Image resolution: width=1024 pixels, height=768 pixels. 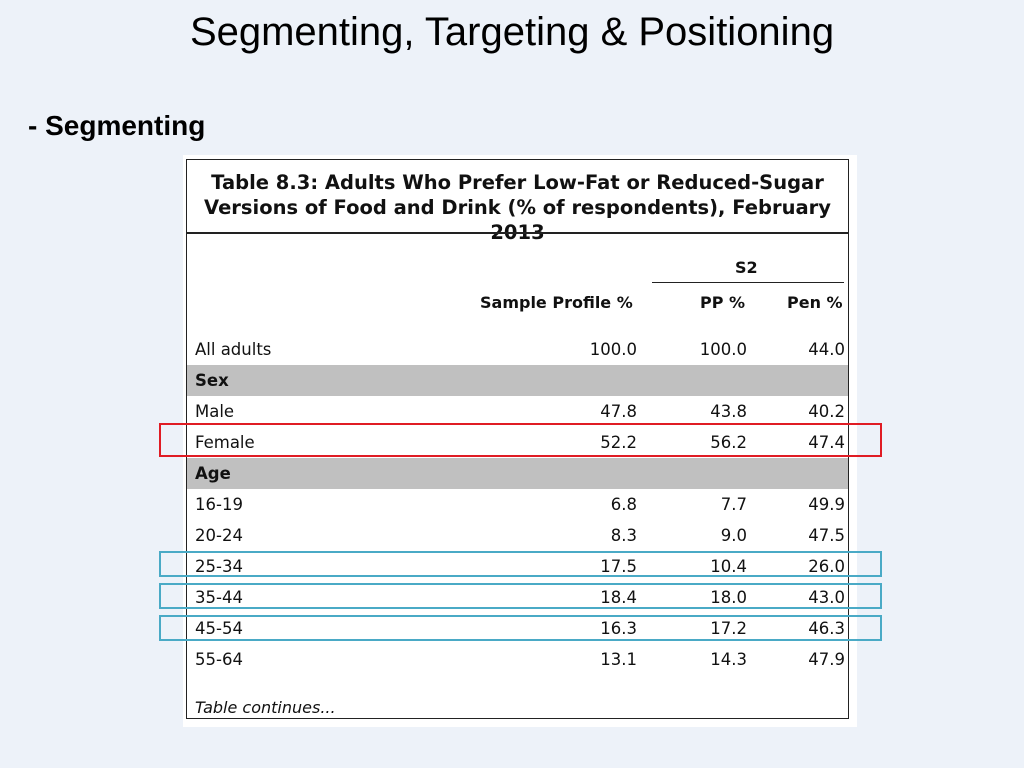 What do you see at coordinates (613, 349) in the screenshot?
I see `cell-sample-profile: 100.0` at bounding box center [613, 349].